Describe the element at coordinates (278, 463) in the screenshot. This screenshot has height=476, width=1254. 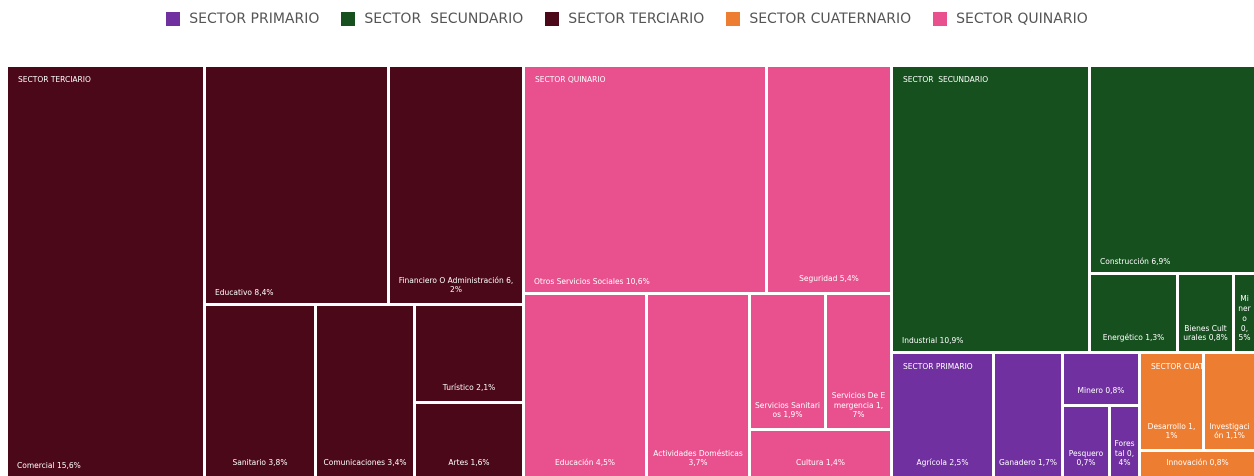
I see `value-label: 3,8%` at that location.